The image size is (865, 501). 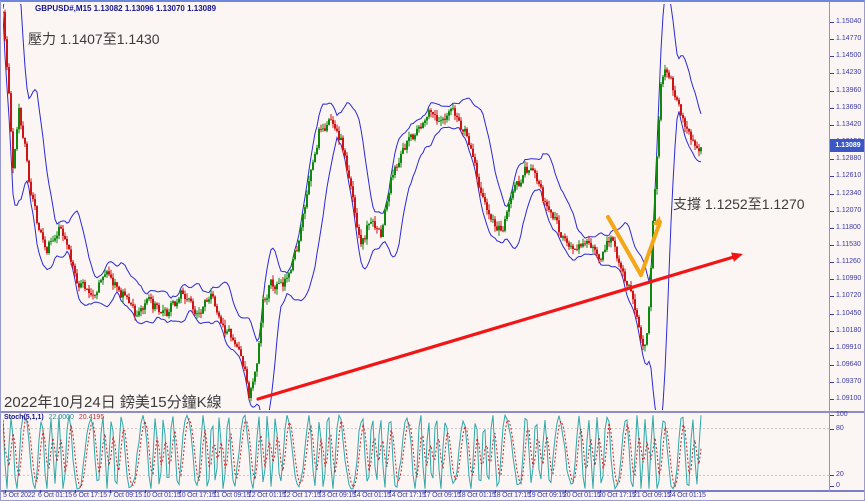 What do you see at coordinates (442, 495) in the screenshot?
I see `time-axis-label: 17 Oct 09:15` at bounding box center [442, 495].